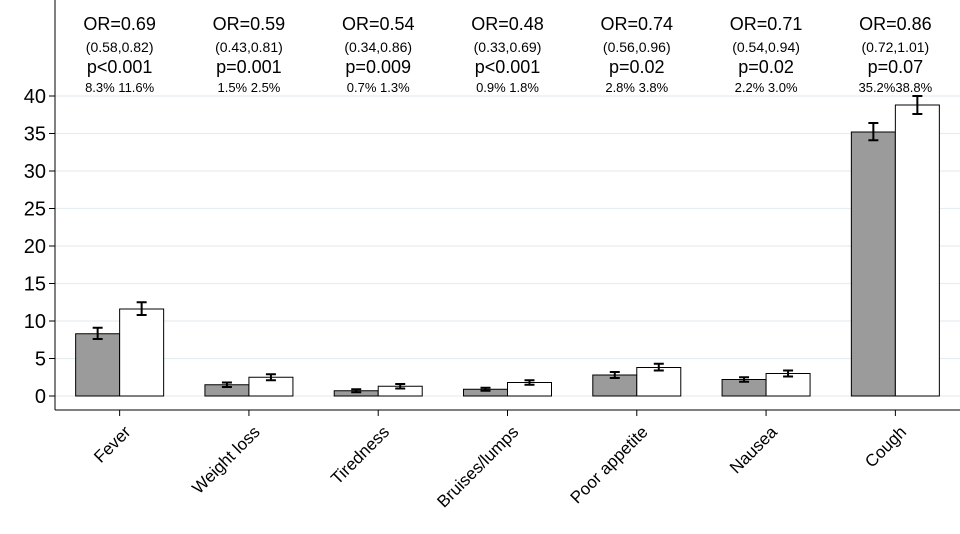 The width and height of the screenshot is (960, 534). I want to click on percentage-label: 1.5% 2.5%, so click(248, 87).